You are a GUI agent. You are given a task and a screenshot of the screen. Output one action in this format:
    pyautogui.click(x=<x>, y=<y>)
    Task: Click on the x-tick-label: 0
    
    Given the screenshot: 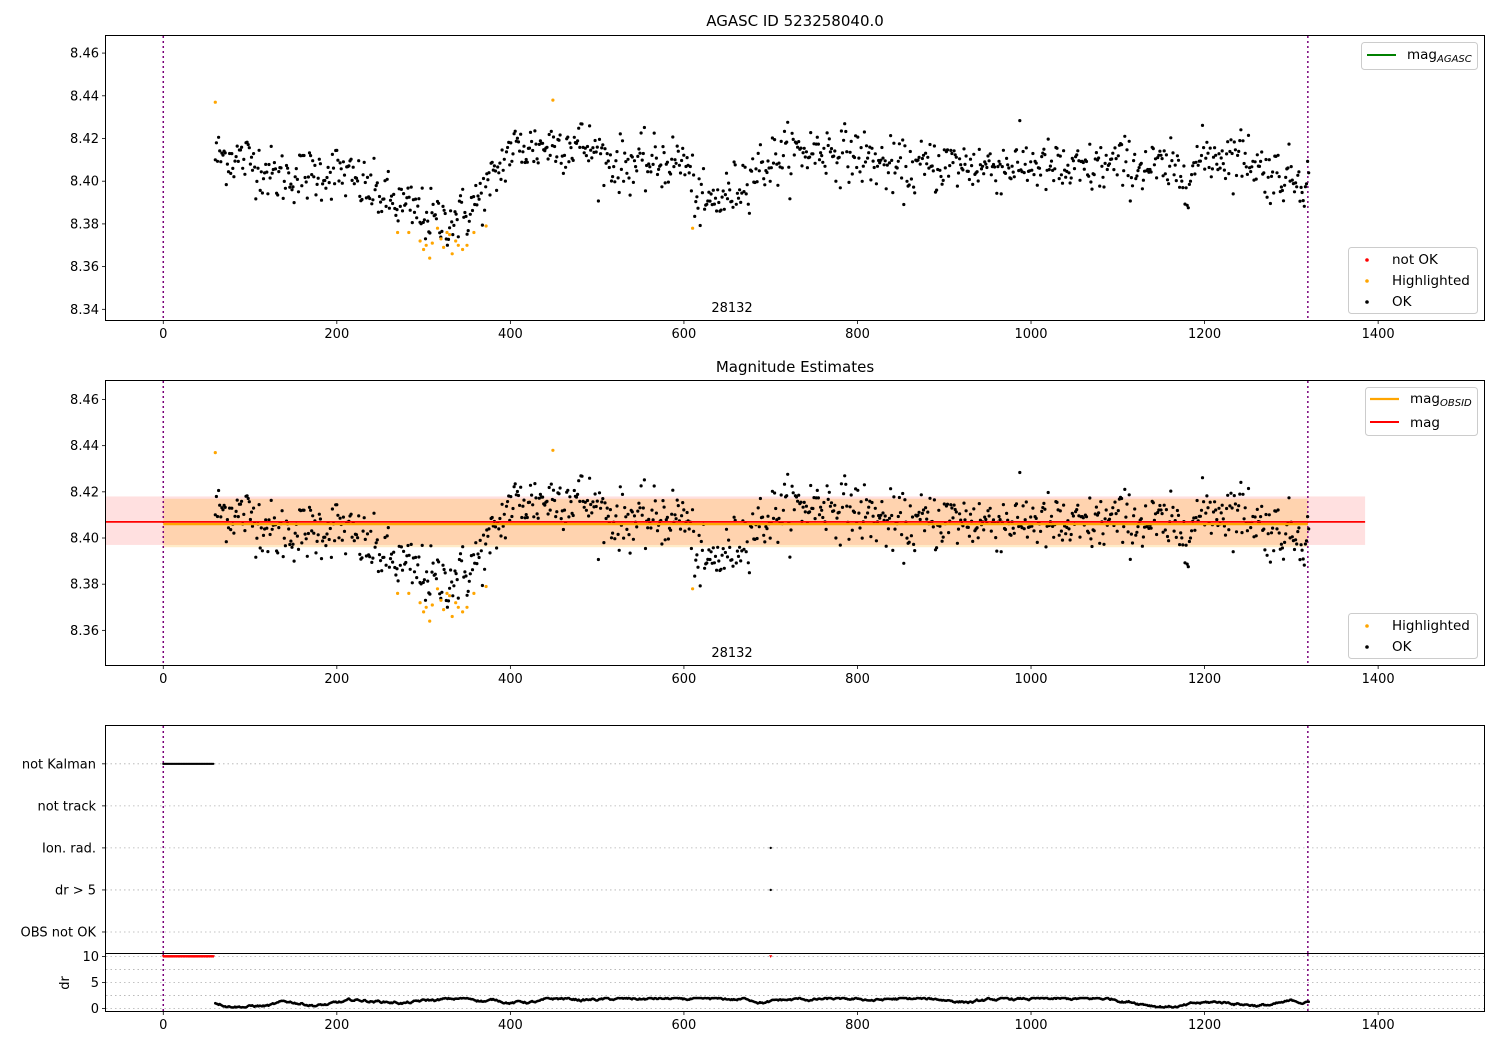 What is the action you would take?
    pyautogui.click(x=163, y=334)
    